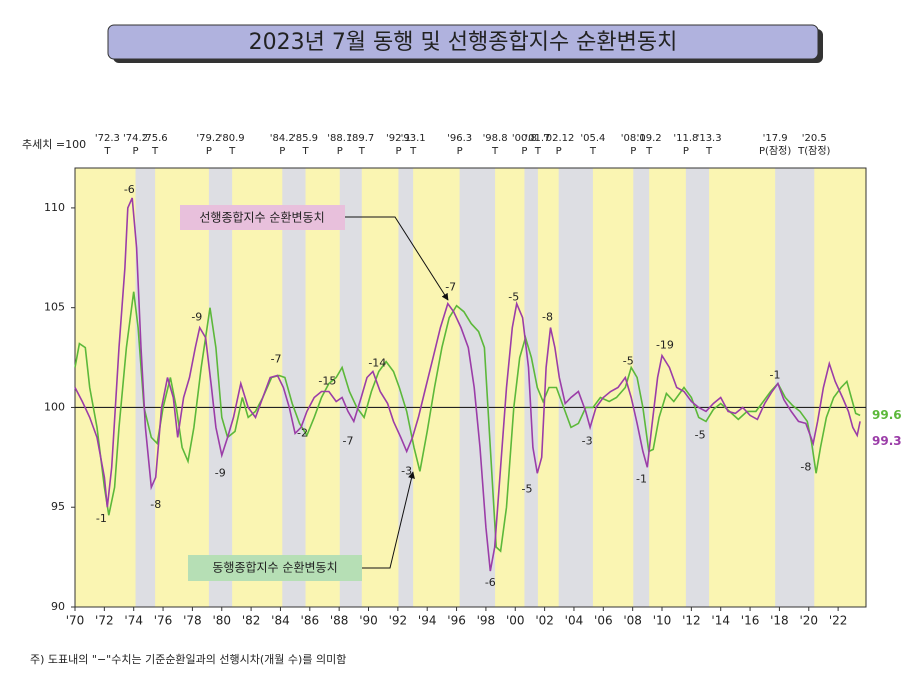 The width and height of the screenshot is (920, 677). Describe the element at coordinates (603, 621) in the screenshot. I see `x-tick-label: '06` at that location.